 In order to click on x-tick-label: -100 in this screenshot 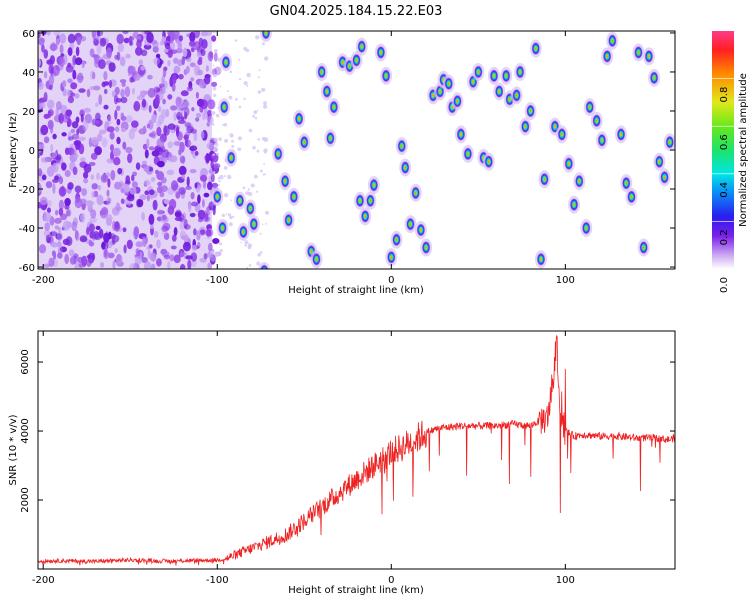, I will do `click(217, 280)`.